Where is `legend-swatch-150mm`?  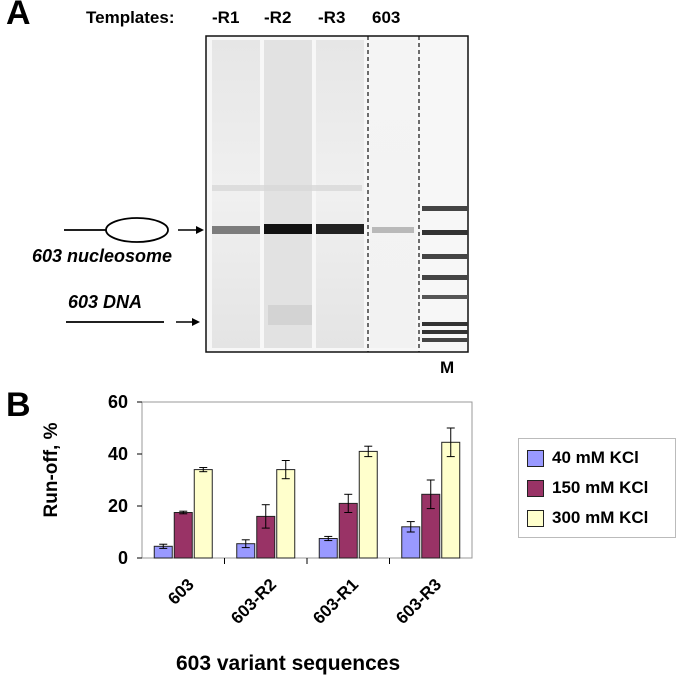 legend-swatch-150mm is located at coordinates (535, 488).